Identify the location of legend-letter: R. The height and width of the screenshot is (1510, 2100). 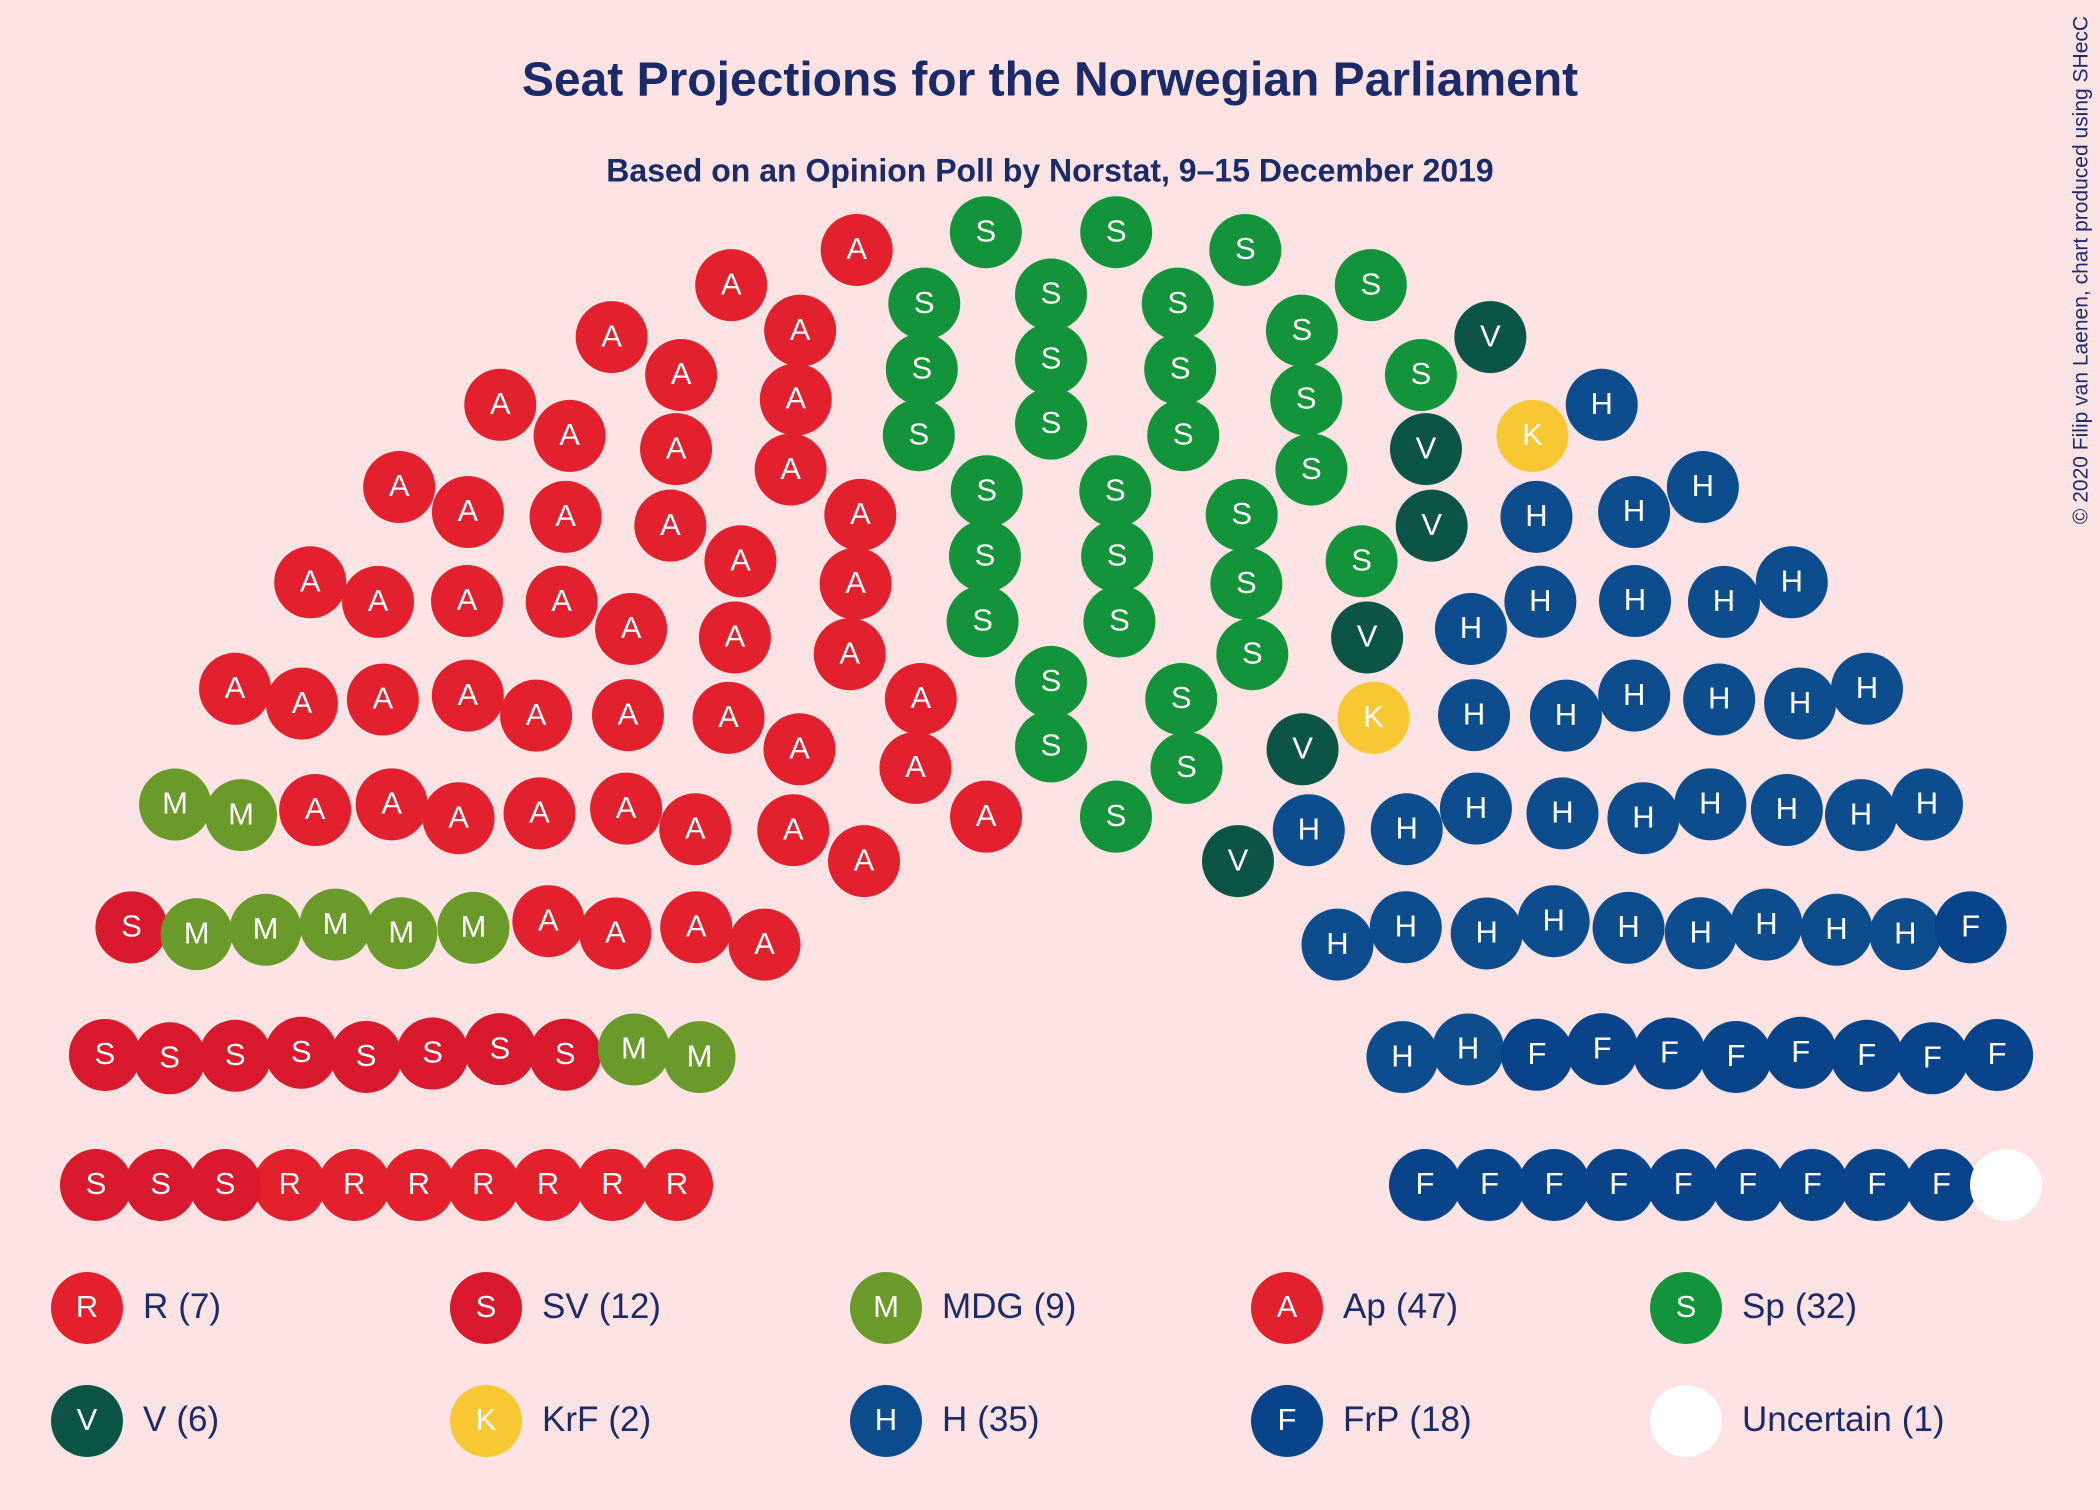
(87, 1306).